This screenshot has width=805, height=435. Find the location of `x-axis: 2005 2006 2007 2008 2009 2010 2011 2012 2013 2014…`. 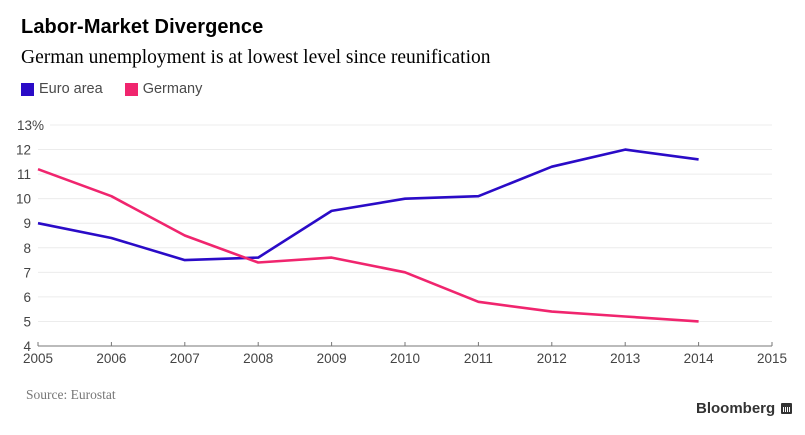

x-axis: 2005 2006 2007 2008 2009 2010 2011 2012 2013 2014… is located at coordinates (405, 354).